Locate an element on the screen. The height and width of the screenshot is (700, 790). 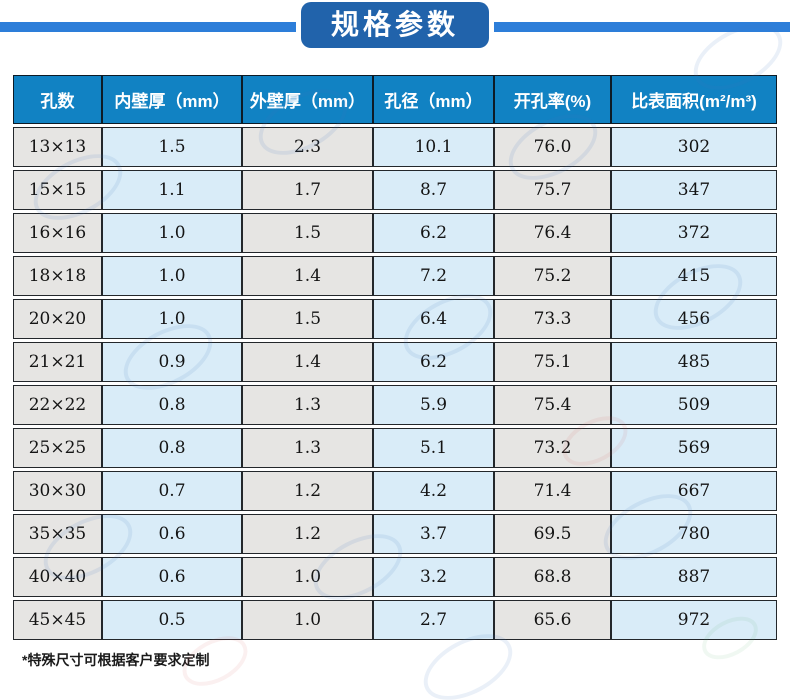
column-header: 内壁厚（mm） is located at coordinates (172, 99).